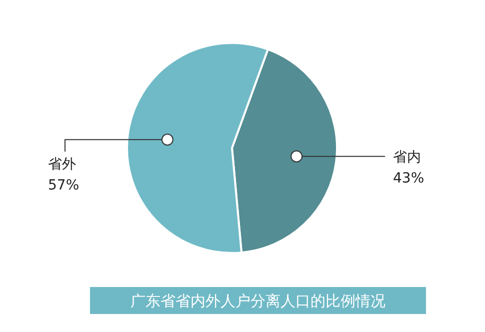 The width and height of the screenshot is (485, 332). I want to click on slice-label: 省外, so click(62, 164).